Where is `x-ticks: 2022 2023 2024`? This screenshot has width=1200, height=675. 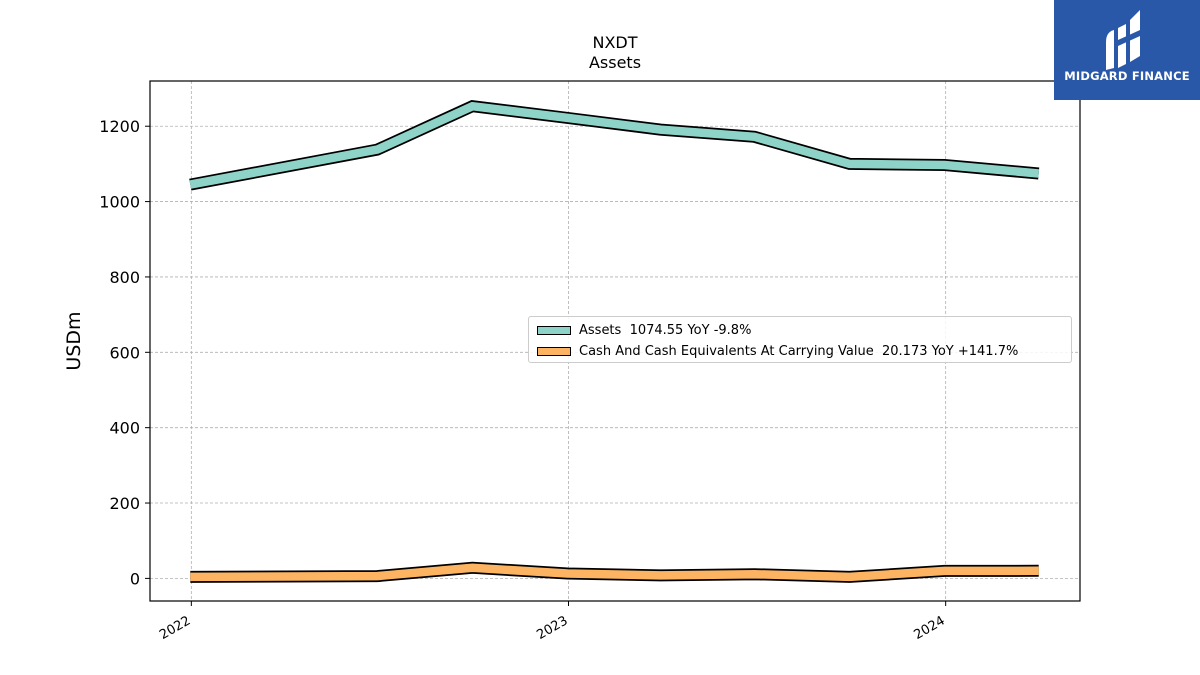
x-ticks: 2022 2023 2024 is located at coordinates (552, 622).